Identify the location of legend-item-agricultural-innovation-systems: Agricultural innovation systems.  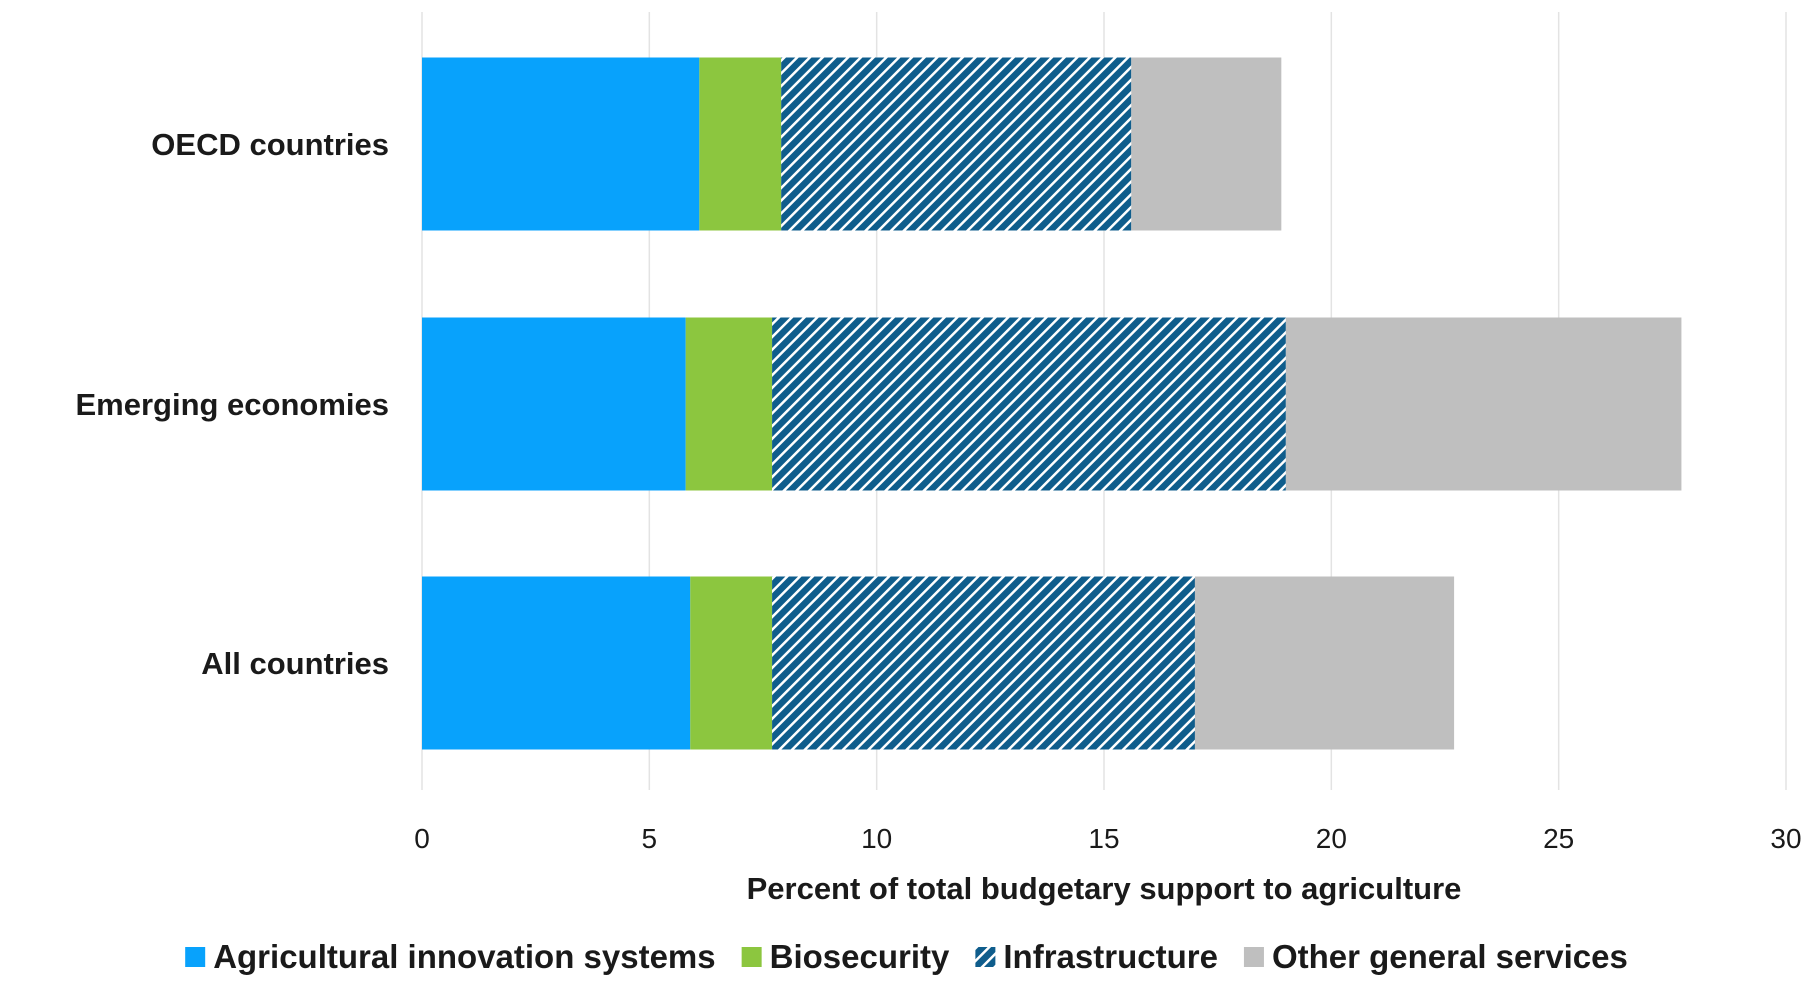
(450, 956).